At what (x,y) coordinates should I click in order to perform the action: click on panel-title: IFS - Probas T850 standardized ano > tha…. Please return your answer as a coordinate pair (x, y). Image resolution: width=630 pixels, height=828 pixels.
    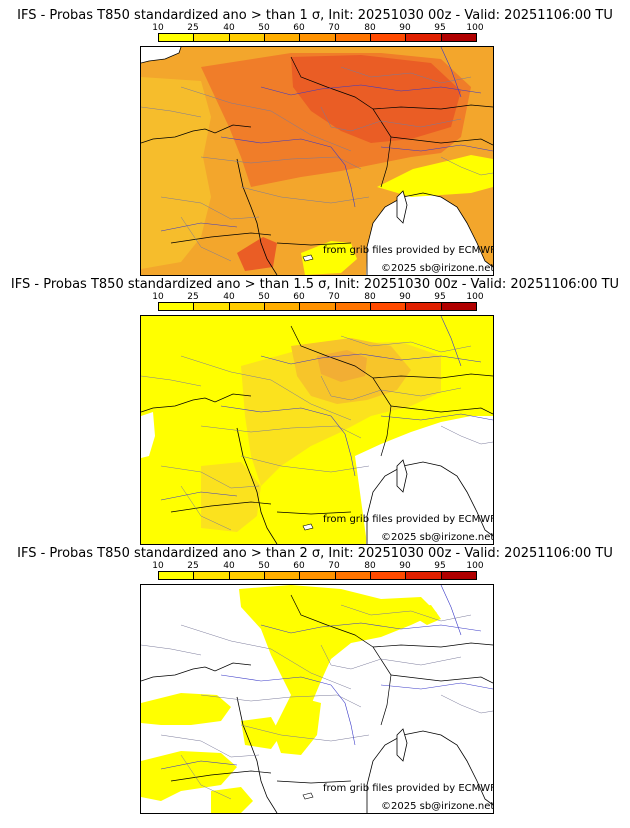
    Looking at the image, I should click on (315, 553).